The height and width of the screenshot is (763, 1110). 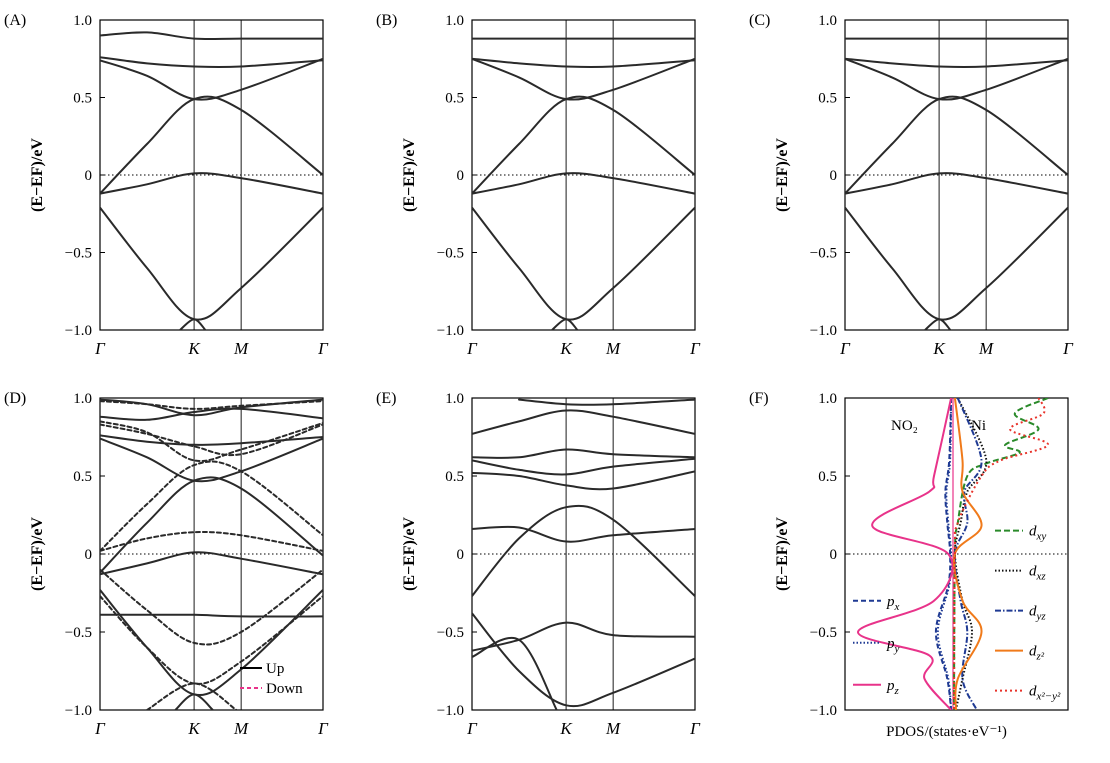 What do you see at coordinates (905, 554) in the screenshot?
I see `pdos-curve-p_z` at bounding box center [905, 554].